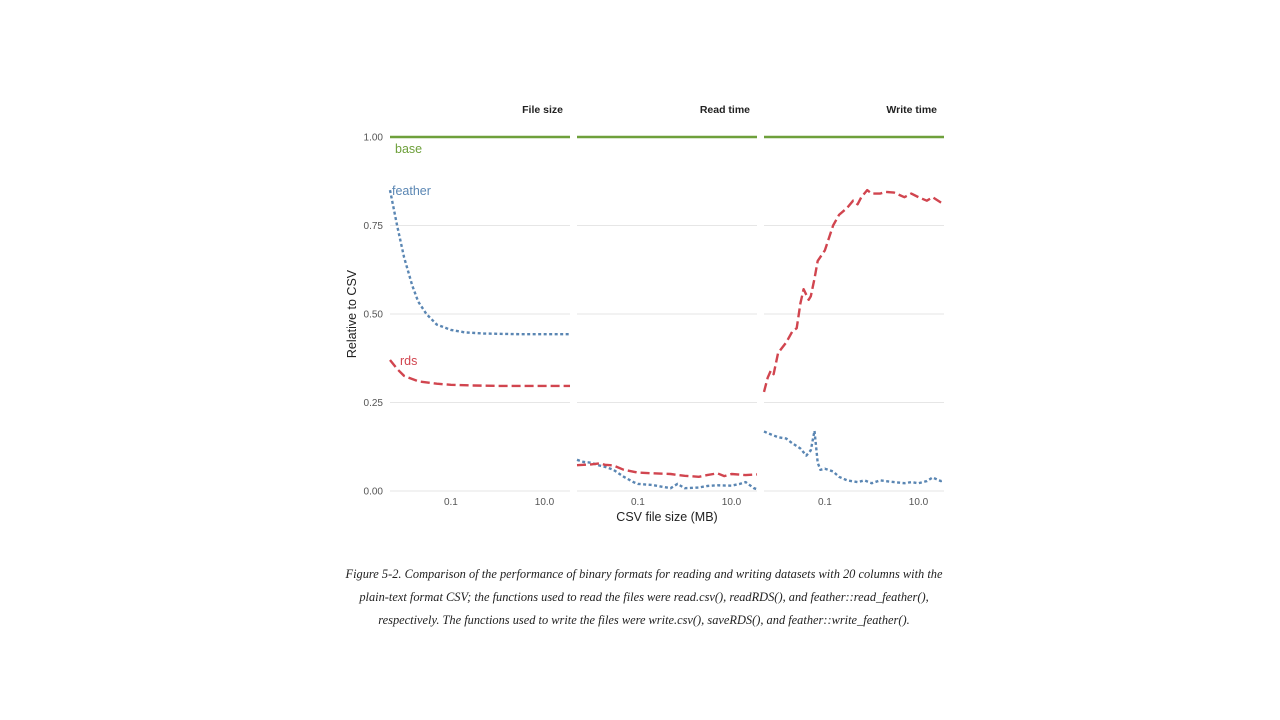 The height and width of the screenshot is (720, 1280). What do you see at coordinates (911, 110) in the screenshot?
I see `panel-title: Write time` at bounding box center [911, 110].